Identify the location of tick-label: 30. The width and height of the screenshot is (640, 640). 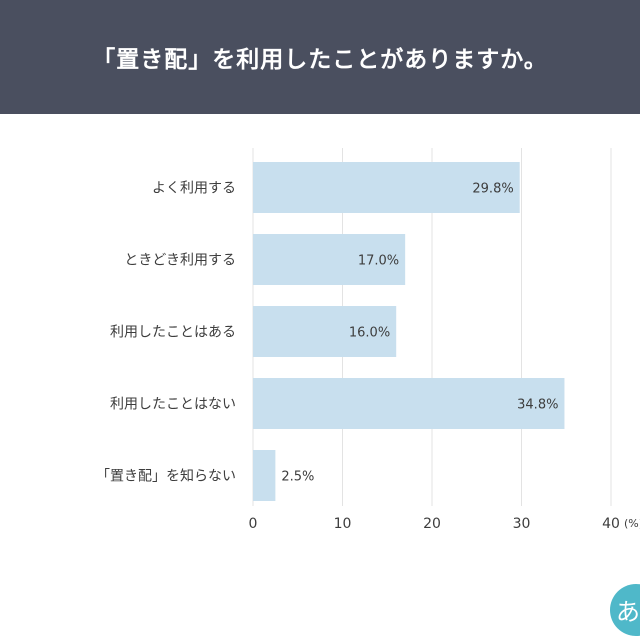
(522, 524).